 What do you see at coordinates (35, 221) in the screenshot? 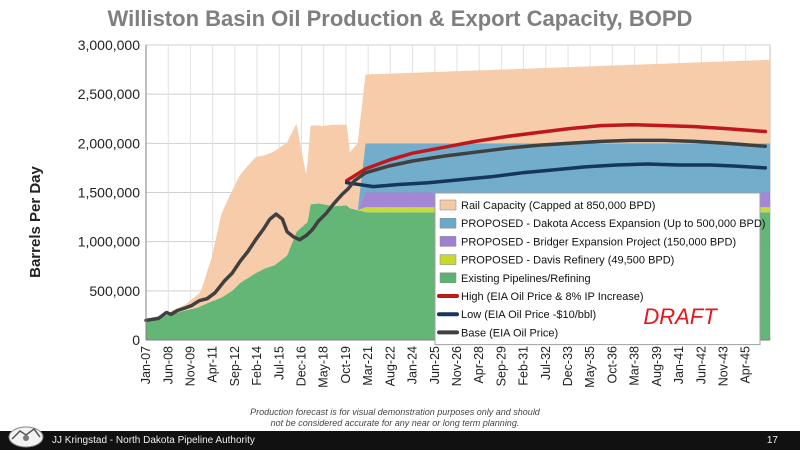
I see `y-axis-label: Barrels Per Day` at bounding box center [35, 221].